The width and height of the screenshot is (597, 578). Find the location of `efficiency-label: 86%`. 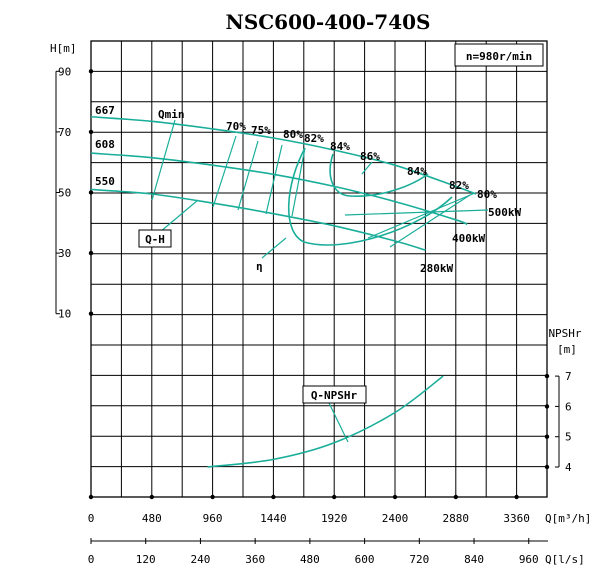

efficiency-label: 86% is located at coordinates (370, 156).